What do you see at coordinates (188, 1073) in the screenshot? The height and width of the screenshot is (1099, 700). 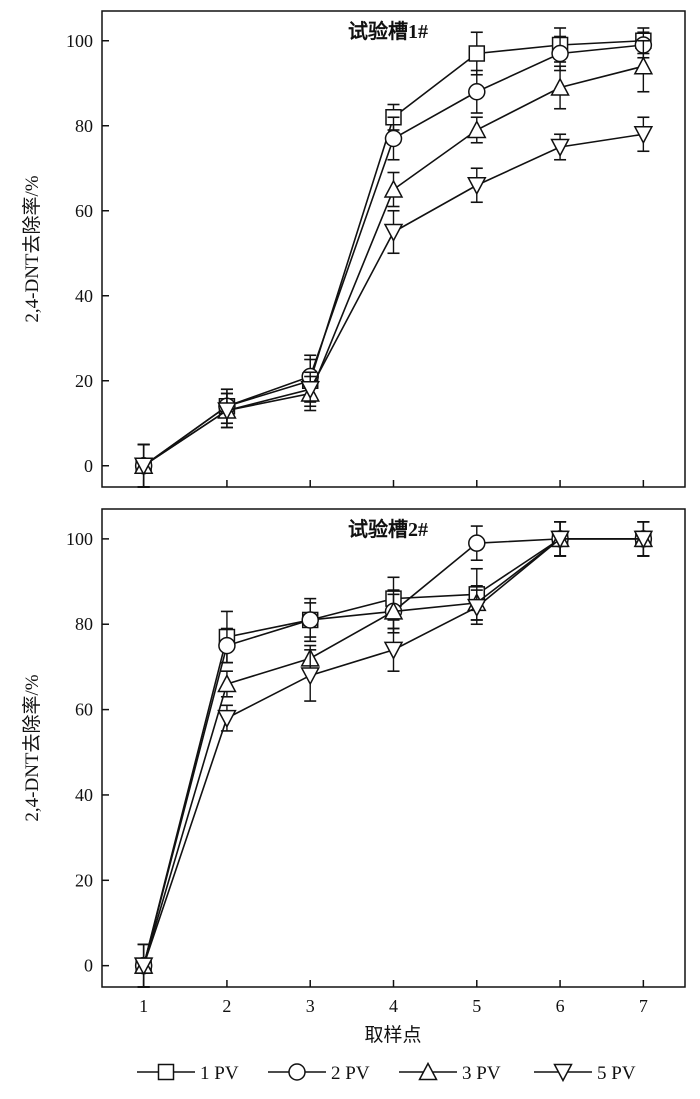 I see `legend-item: 1 PV` at bounding box center [188, 1073].